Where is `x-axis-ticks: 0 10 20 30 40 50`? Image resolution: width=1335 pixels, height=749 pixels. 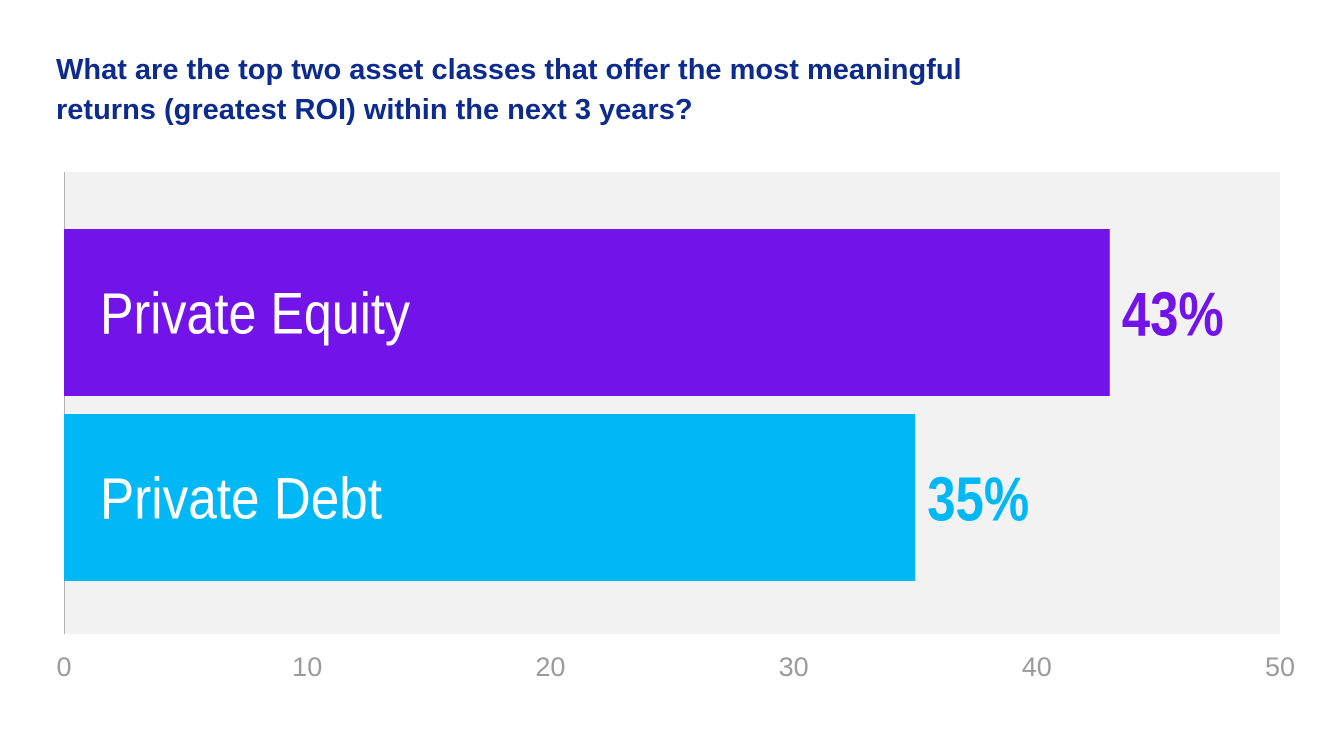
x-axis-ticks: 0 10 20 30 40 50 is located at coordinates (675, 667).